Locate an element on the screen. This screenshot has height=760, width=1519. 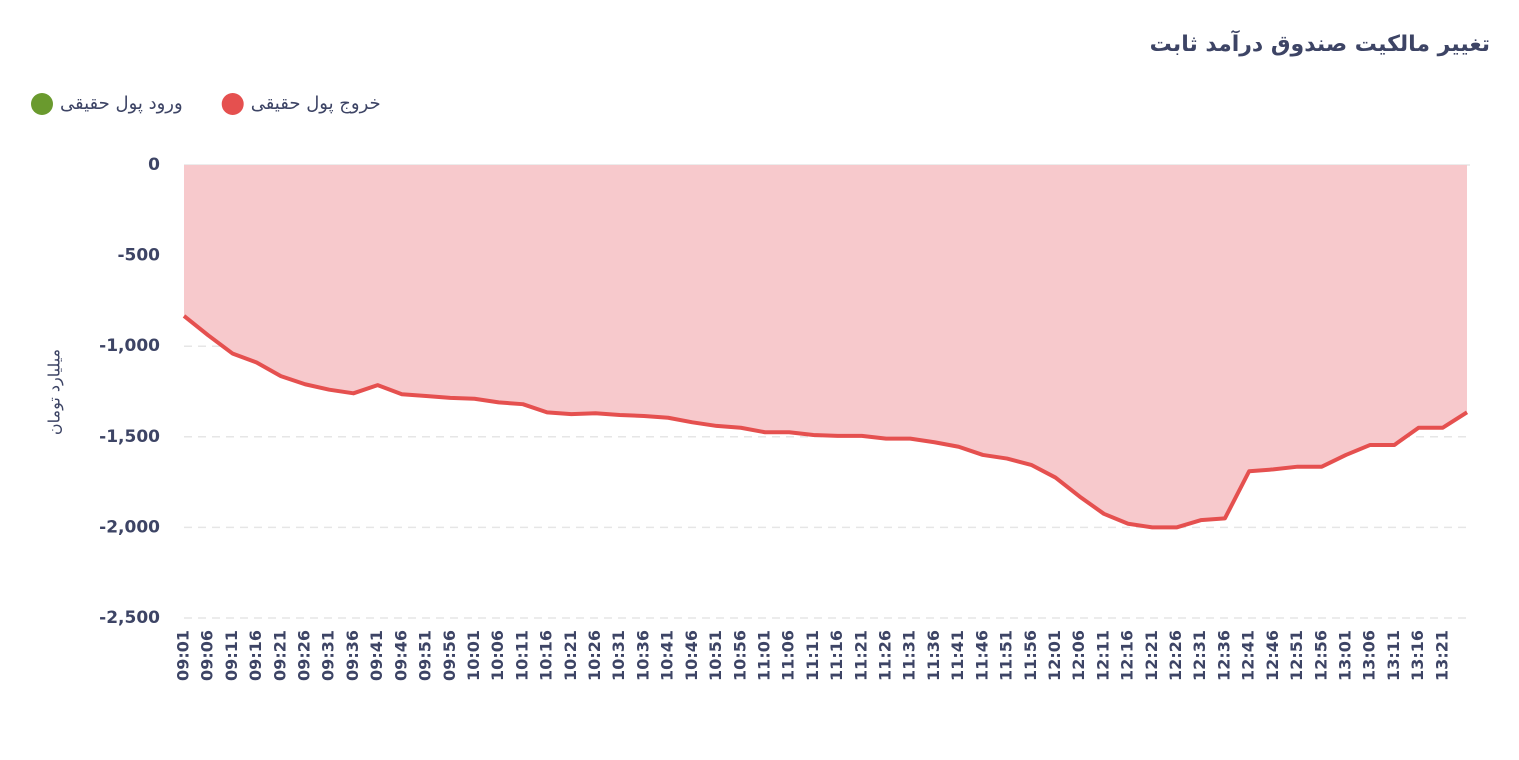
x-tick-label: 13:11 is located at coordinates (1393, 655).